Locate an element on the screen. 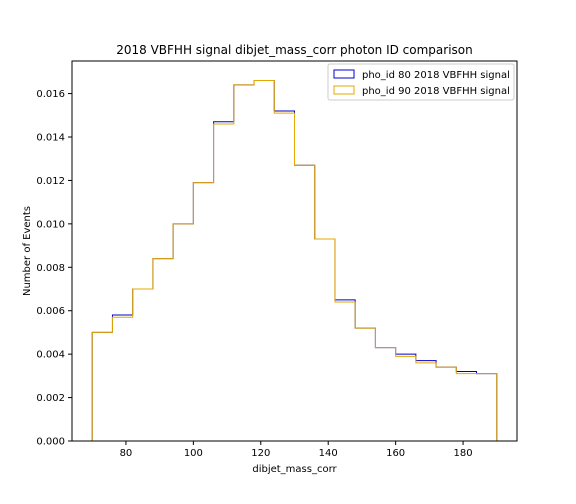 The width and height of the screenshot is (576, 504). x-tick-label: 120 is located at coordinates (260, 453).